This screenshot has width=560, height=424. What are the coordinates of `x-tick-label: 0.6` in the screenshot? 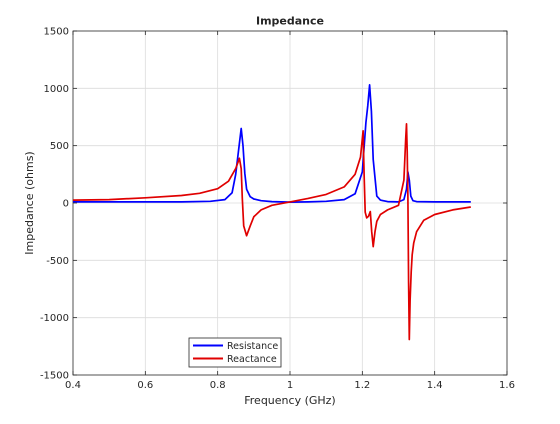 It's located at (145, 385).